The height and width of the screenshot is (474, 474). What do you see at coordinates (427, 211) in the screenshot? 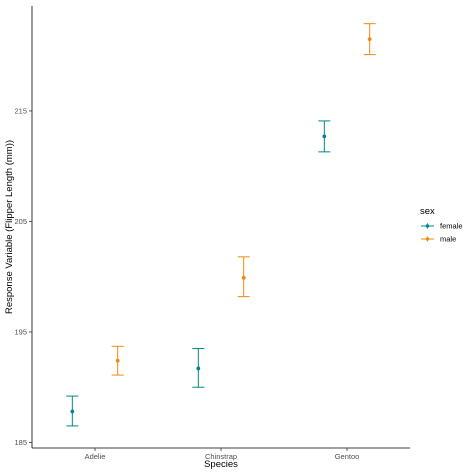
I see `legend-title: sex` at bounding box center [427, 211].